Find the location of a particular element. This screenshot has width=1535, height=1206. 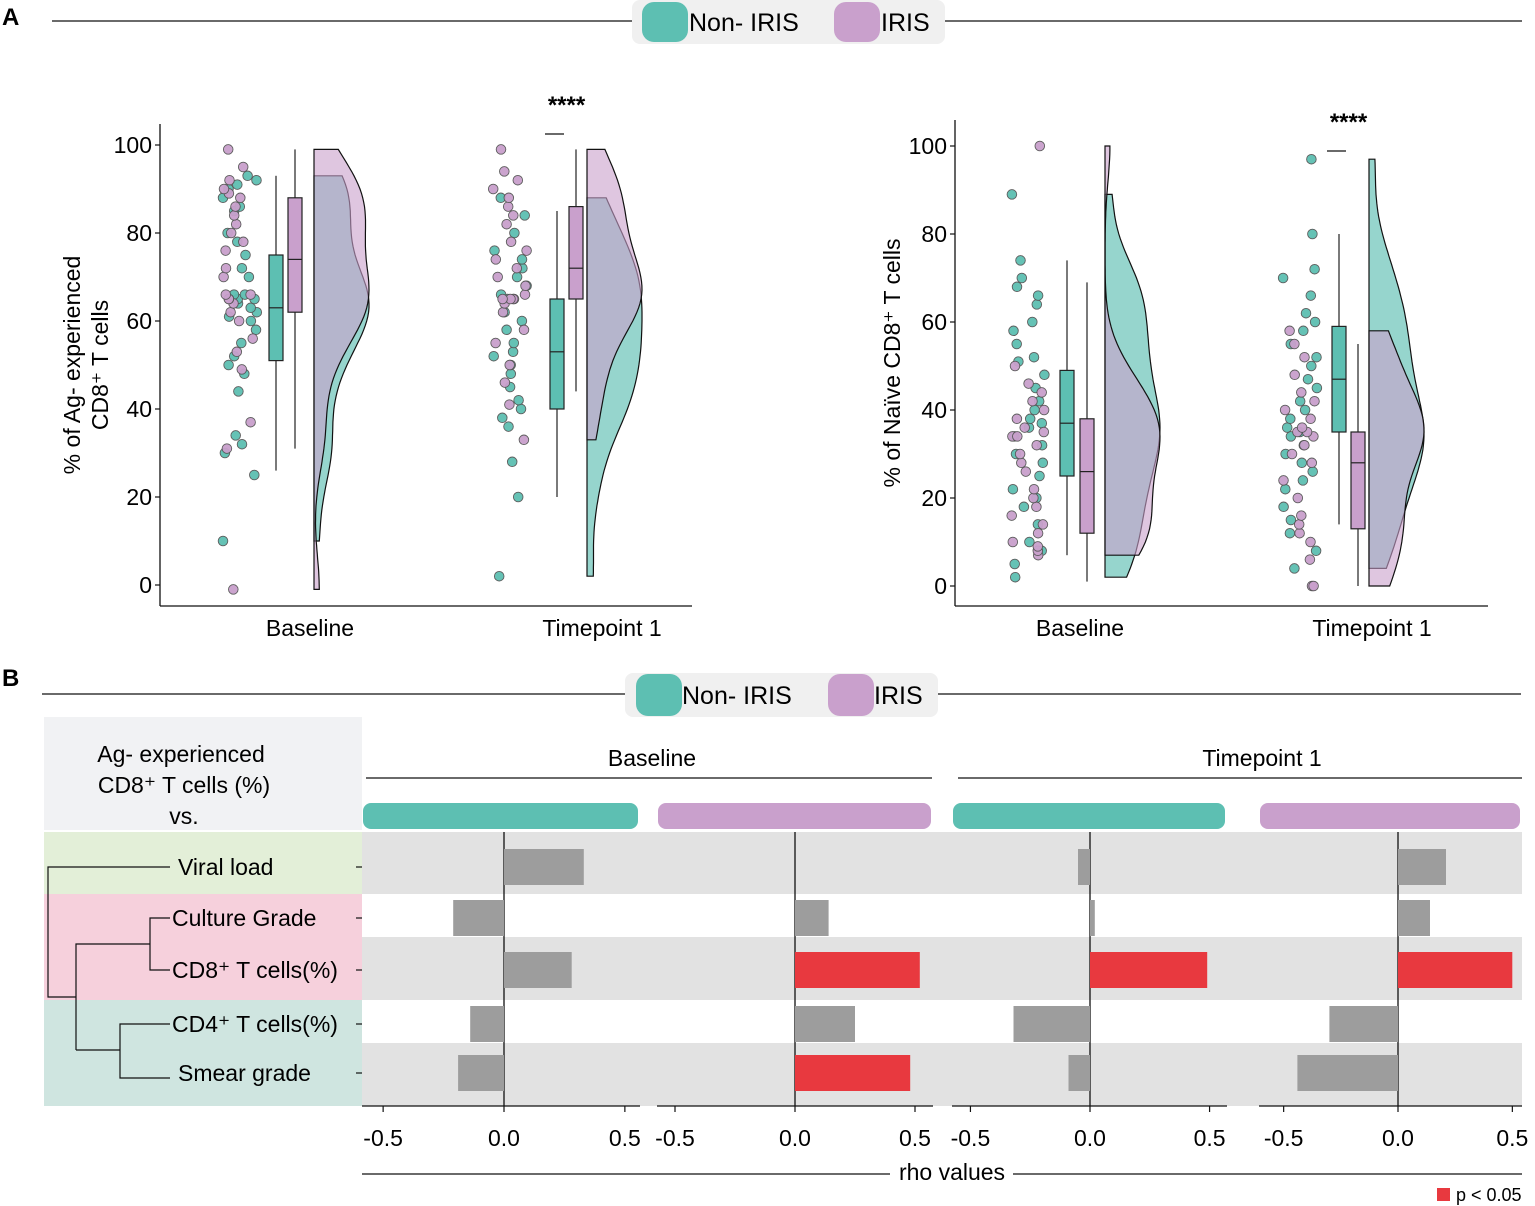

y-tick-label: 80 is located at coordinates (934, 234).